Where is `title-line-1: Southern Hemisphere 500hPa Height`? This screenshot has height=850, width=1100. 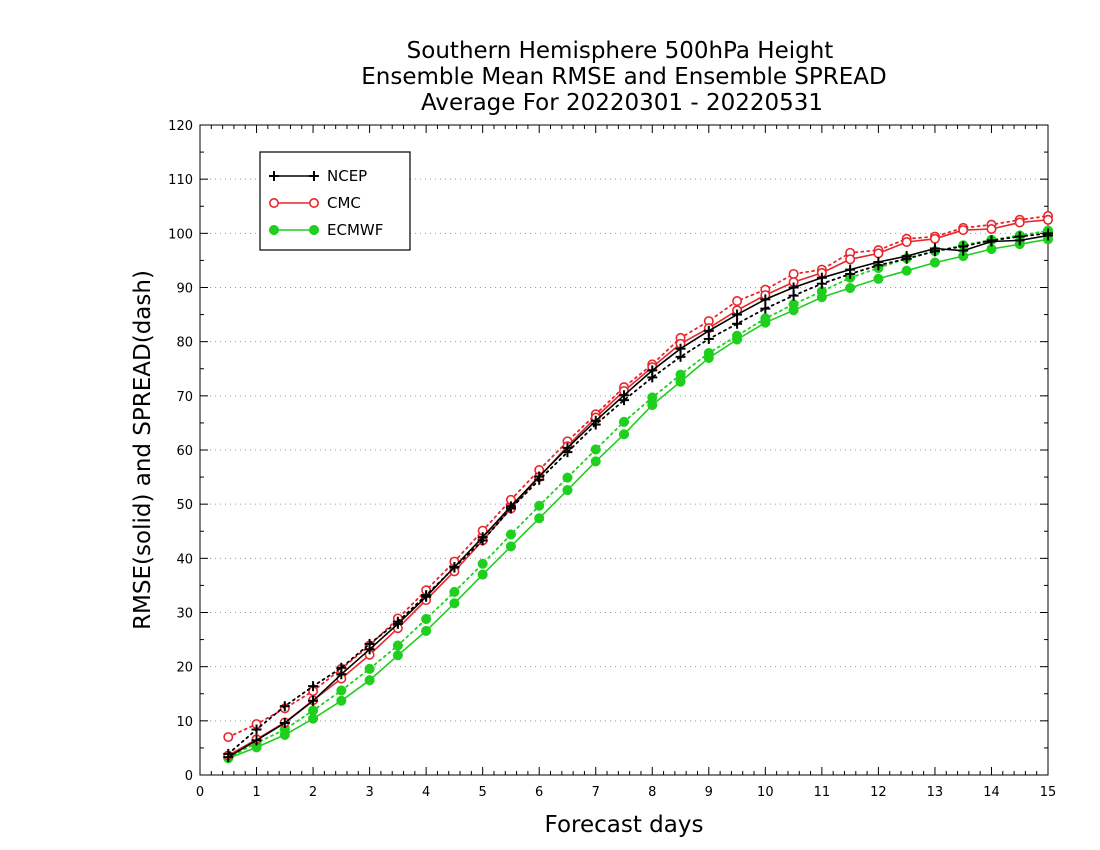
title-line-1: Southern Hemisphere 500hPa Height is located at coordinates (620, 51).